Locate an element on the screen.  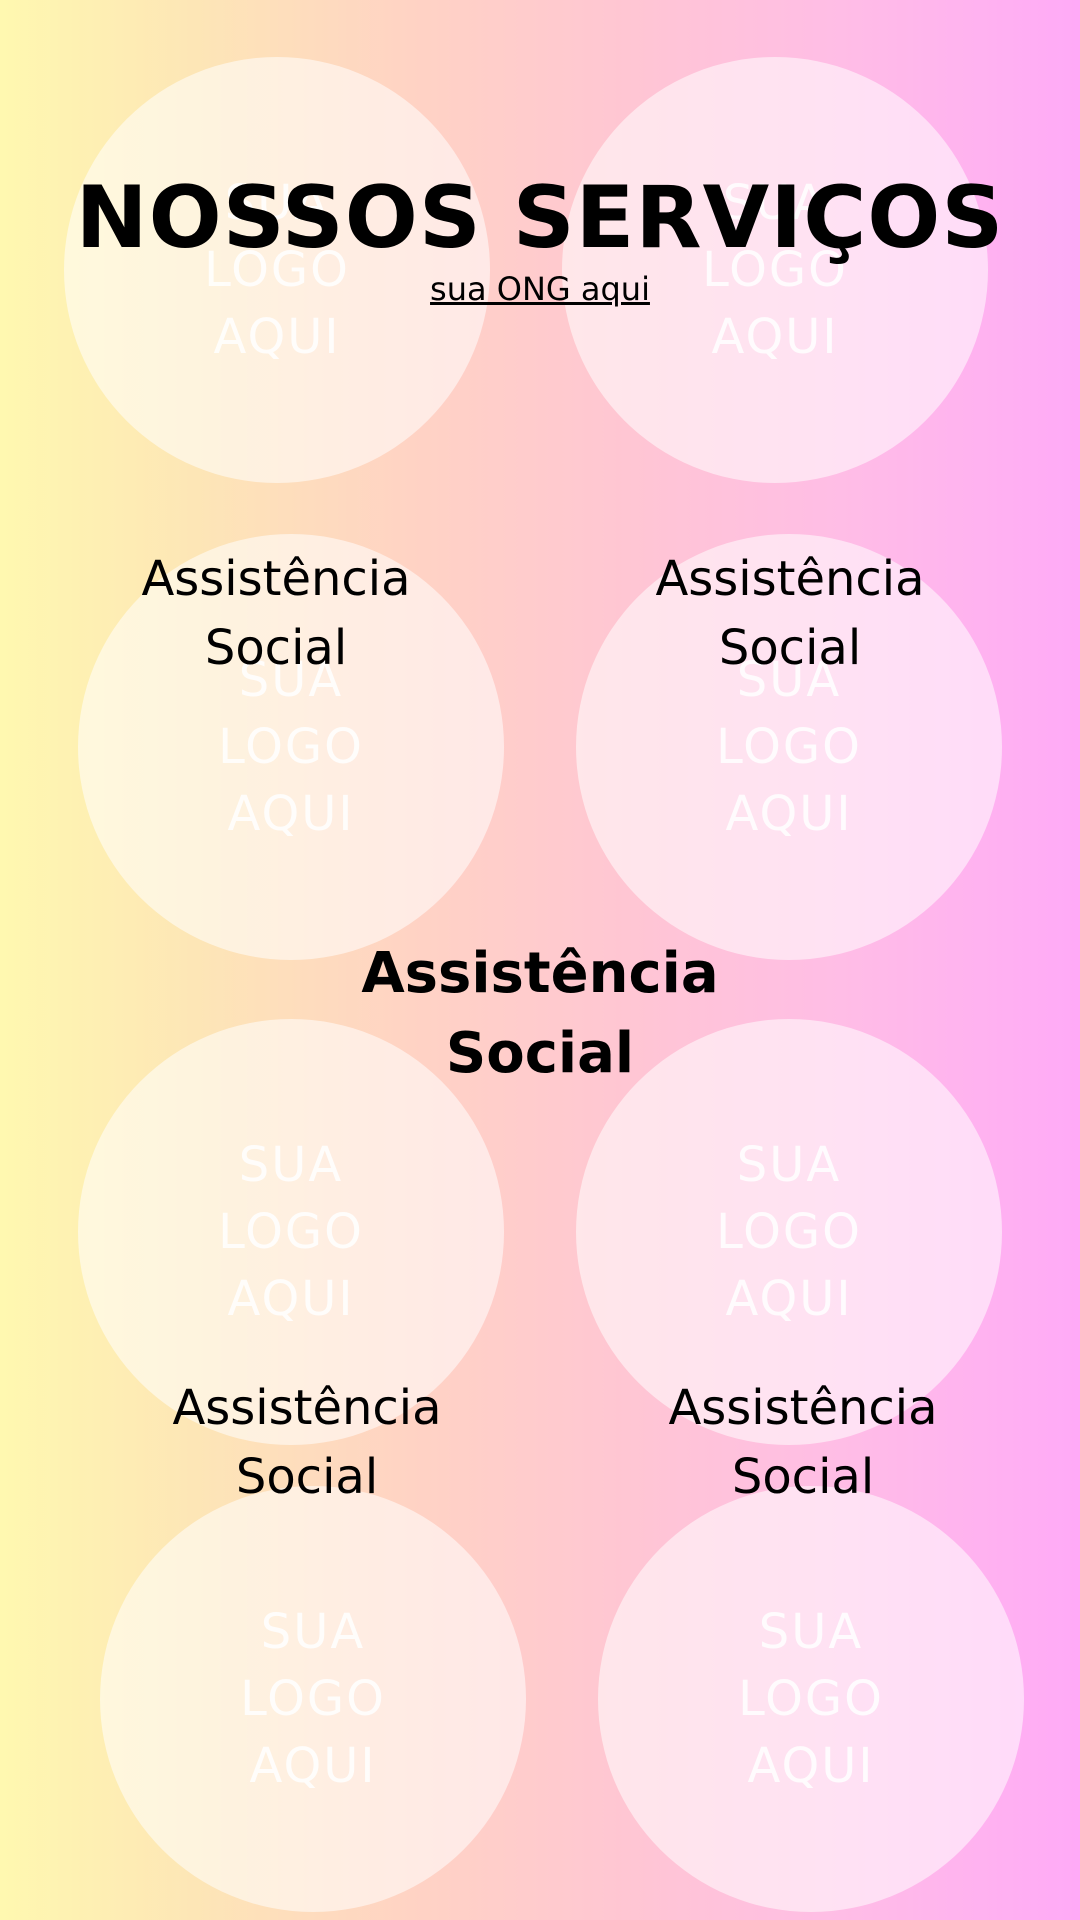
logo-circle-8: SUA LOGO AQUI is located at coordinates (811, 1699).